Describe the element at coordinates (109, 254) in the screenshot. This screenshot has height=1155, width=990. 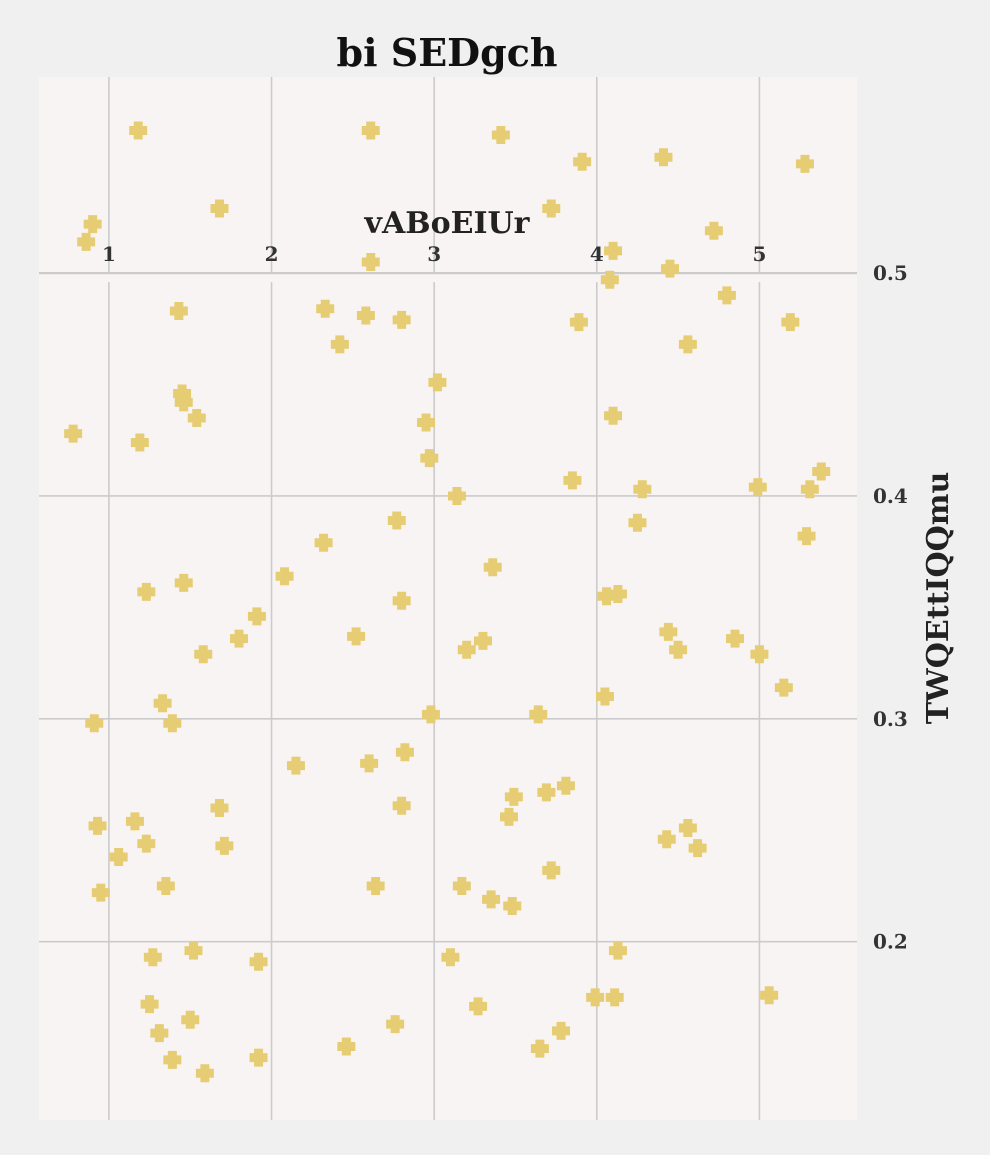
I see `x-tick-label: 1` at that location.